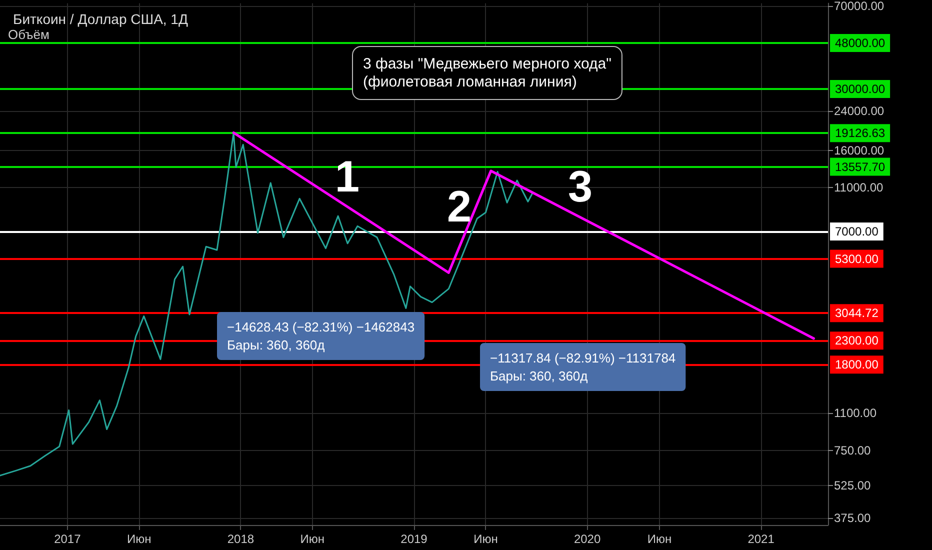  I want to click on annotation: 3 фазы "Медвежьего мерного хода" (фиолетовая ломанная линия), so click(487, 73).